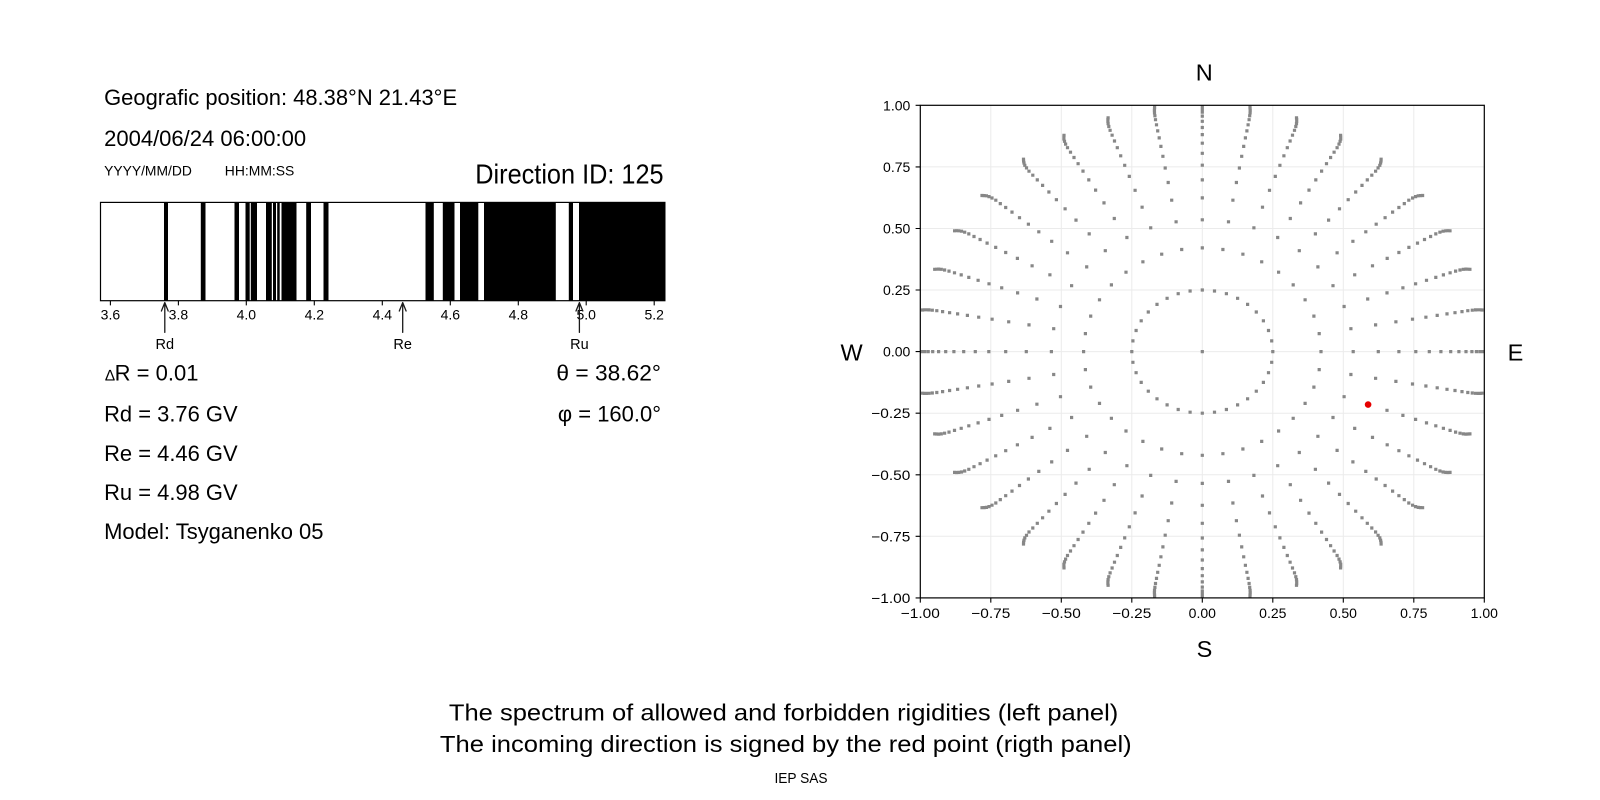 The height and width of the screenshot is (800, 1600). I want to click on svg-text: Direction ID: 125, so click(569, 174).